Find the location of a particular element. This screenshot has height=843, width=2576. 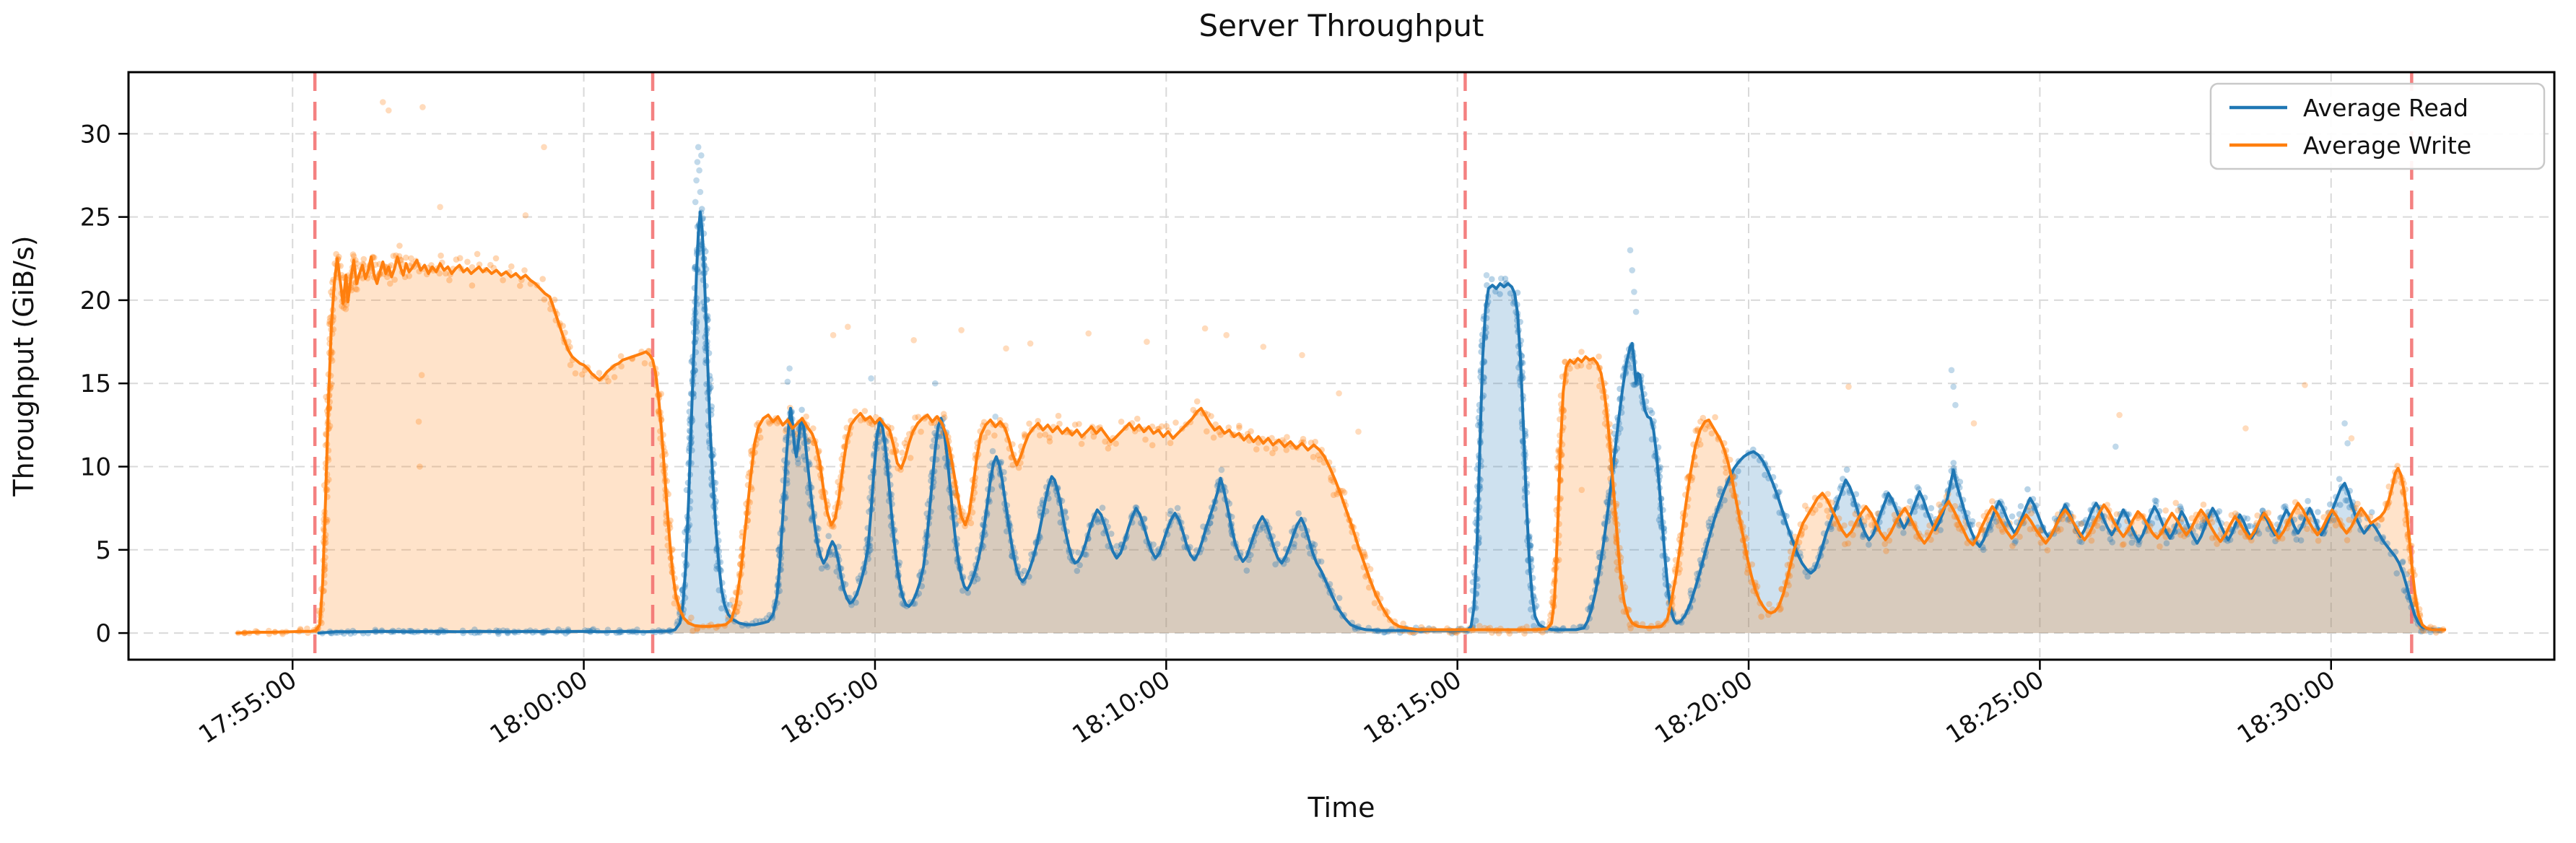

legend-label: Average Write is located at coordinates (2387, 145).